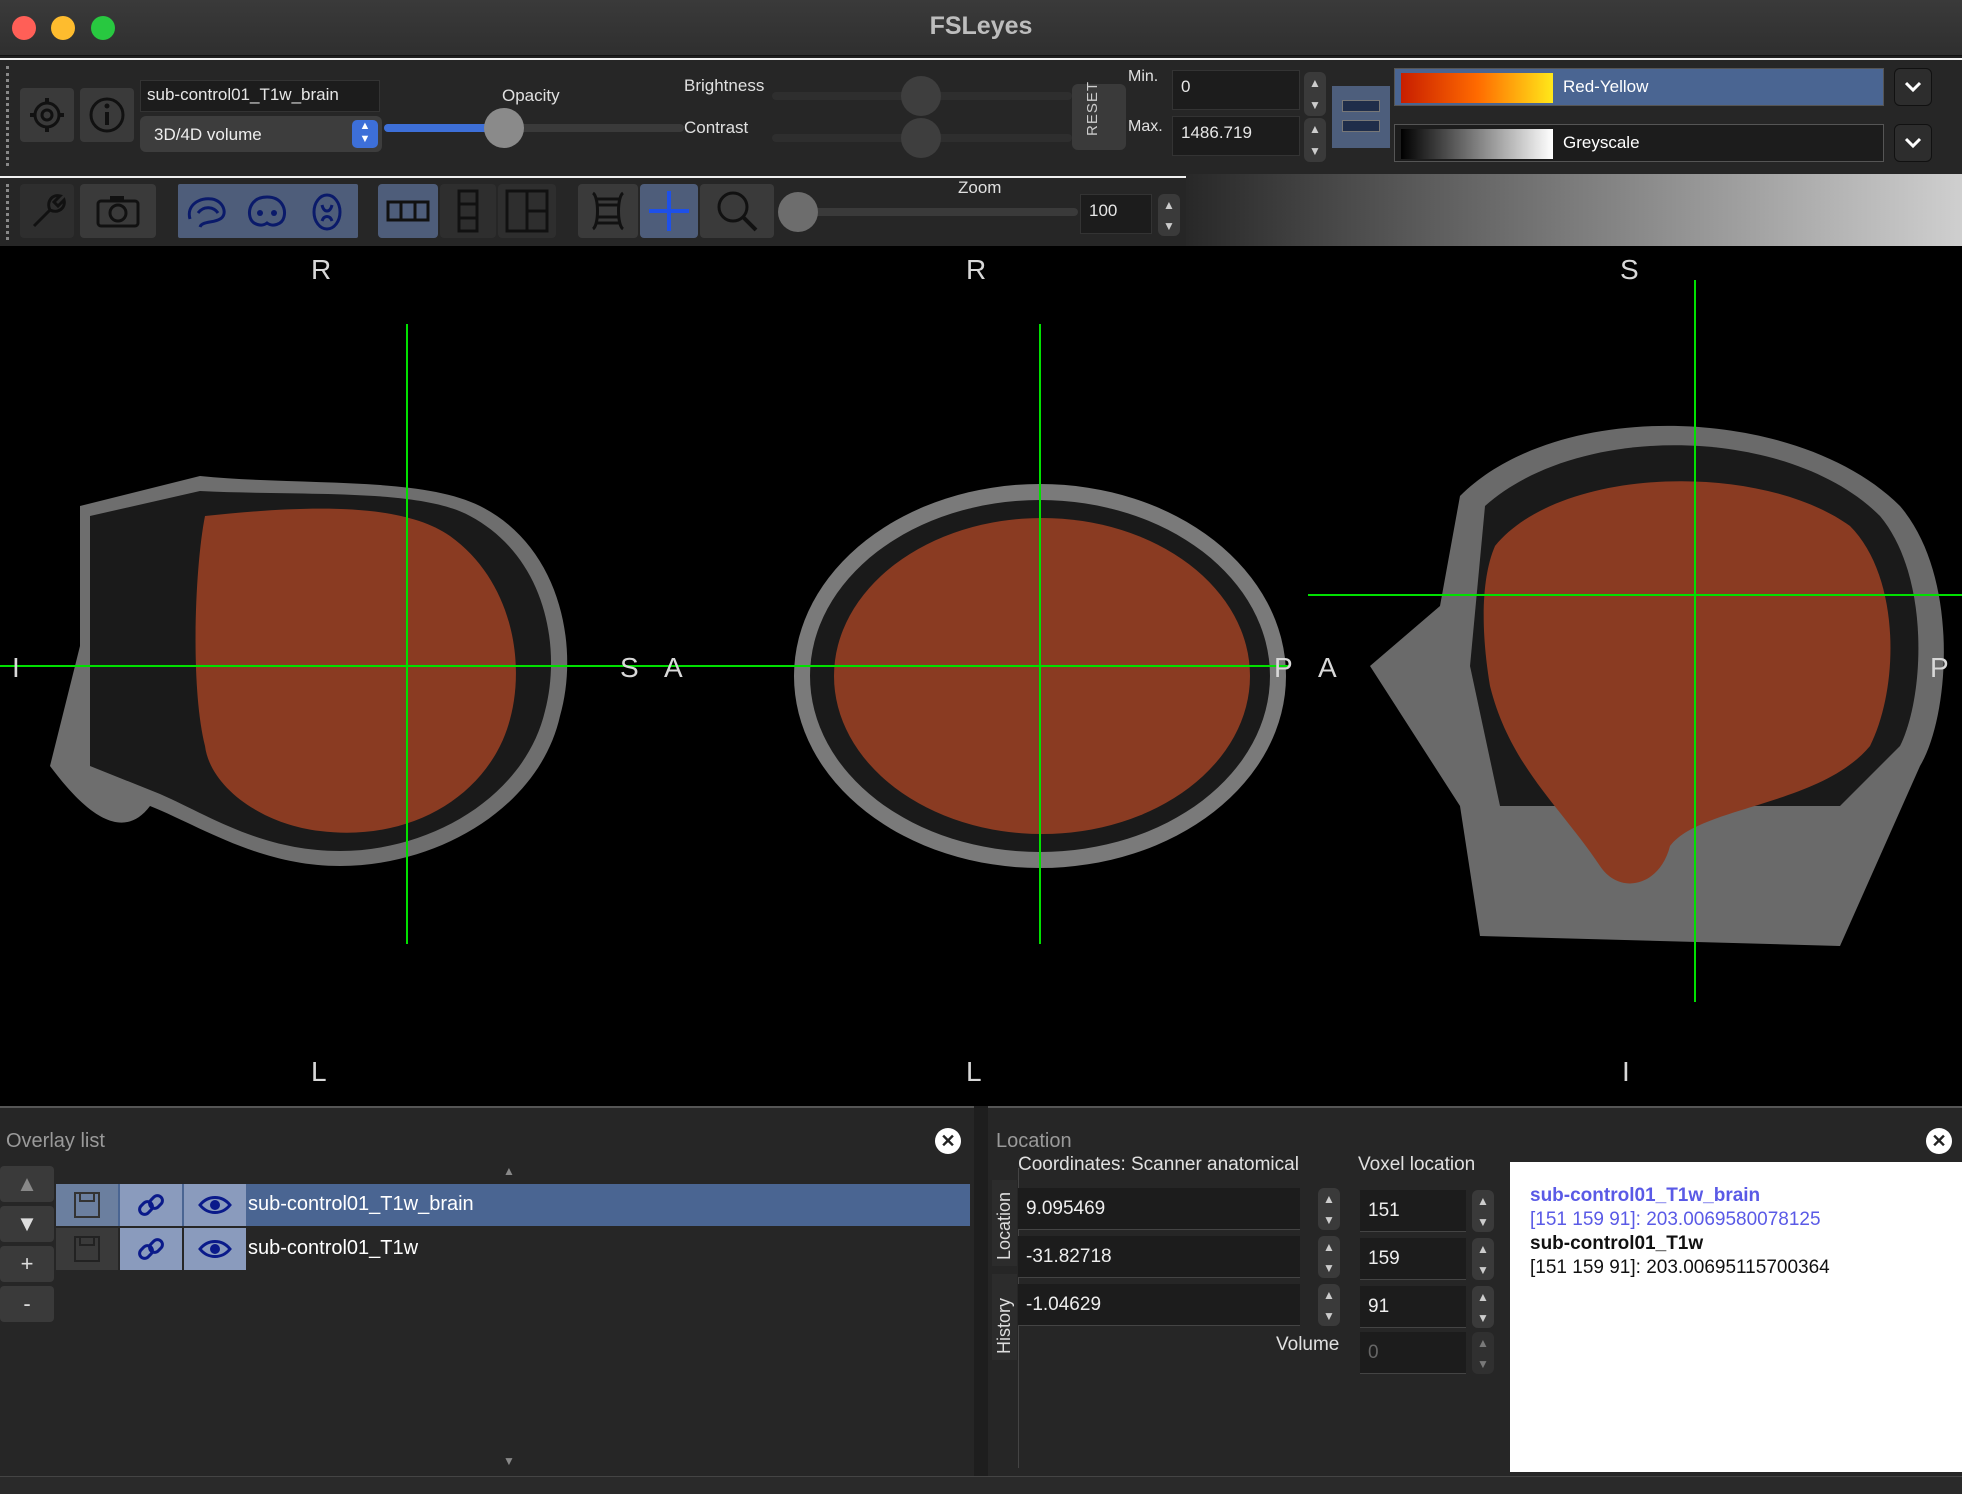  I want to click on coronal-brain-icon, so click(267, 211).